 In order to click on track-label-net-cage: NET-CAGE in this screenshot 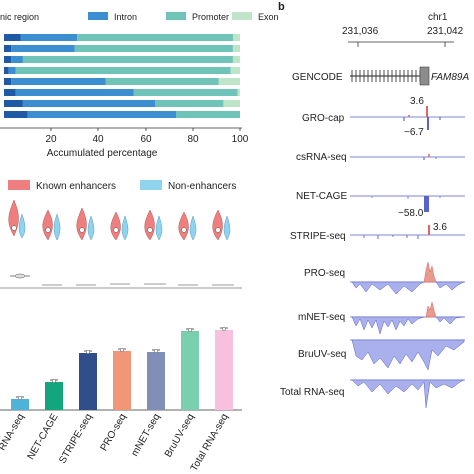, I will do `click(321, 196)`.